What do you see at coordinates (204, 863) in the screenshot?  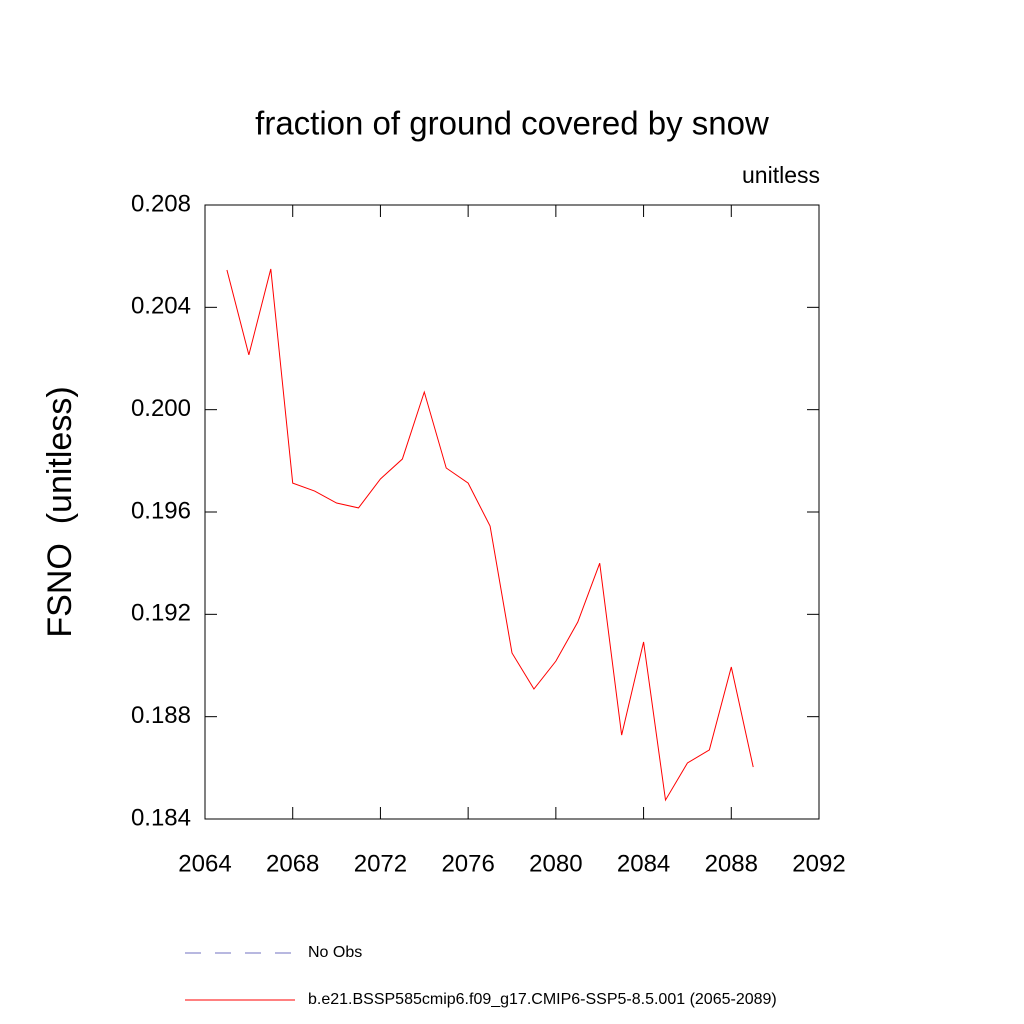 I see `x-tick-label: 2064` at bounding box center [204, 863].